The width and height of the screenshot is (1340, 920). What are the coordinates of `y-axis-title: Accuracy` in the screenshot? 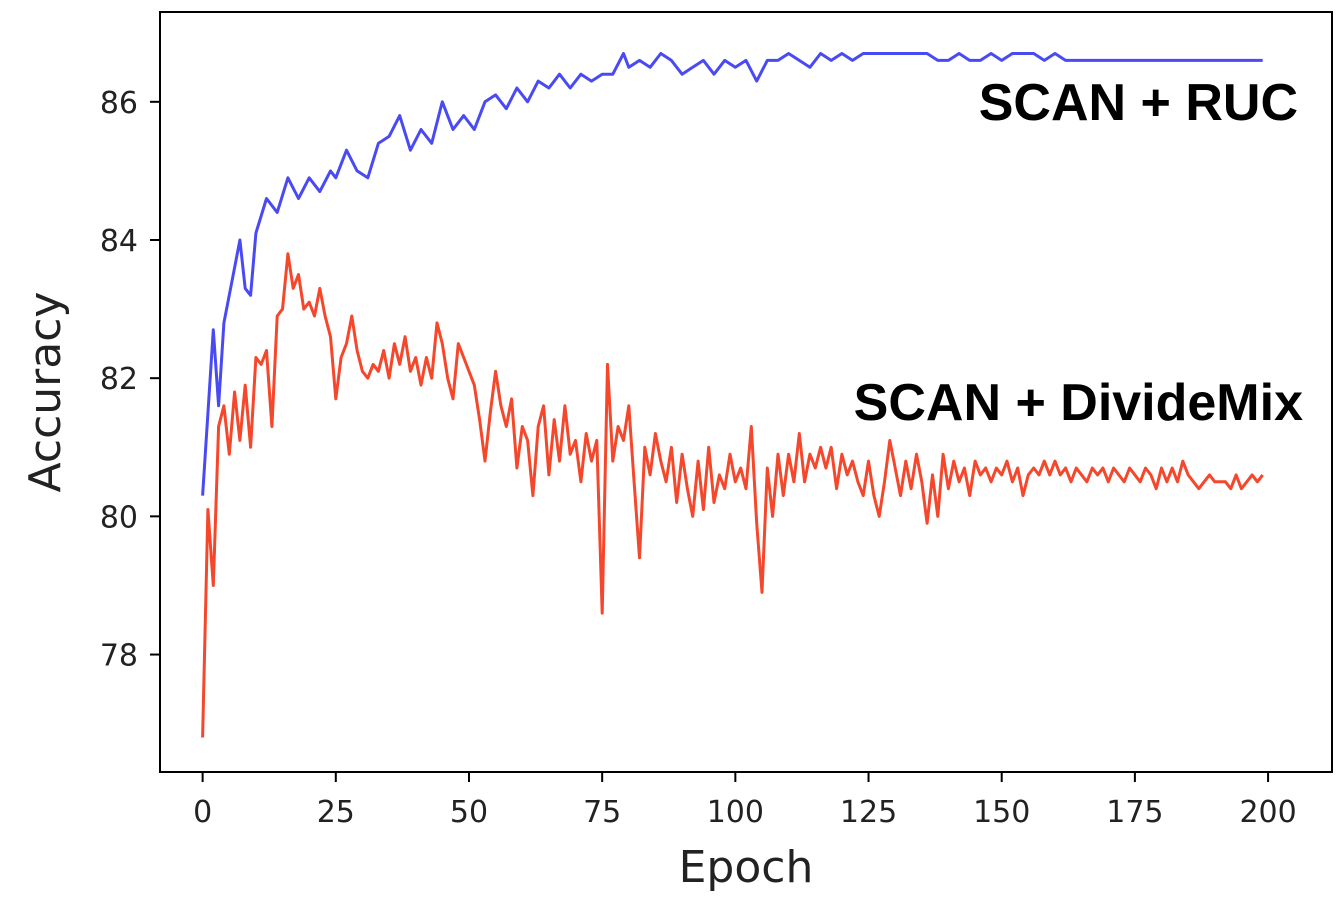 It's located at (45, 392).